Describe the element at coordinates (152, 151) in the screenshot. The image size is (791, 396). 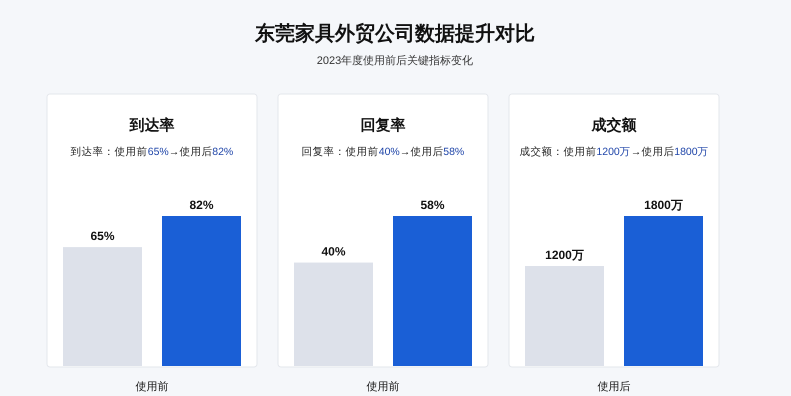
I see `chart-subtitle: 到达率：使用前65%→使用后82%` at that location.